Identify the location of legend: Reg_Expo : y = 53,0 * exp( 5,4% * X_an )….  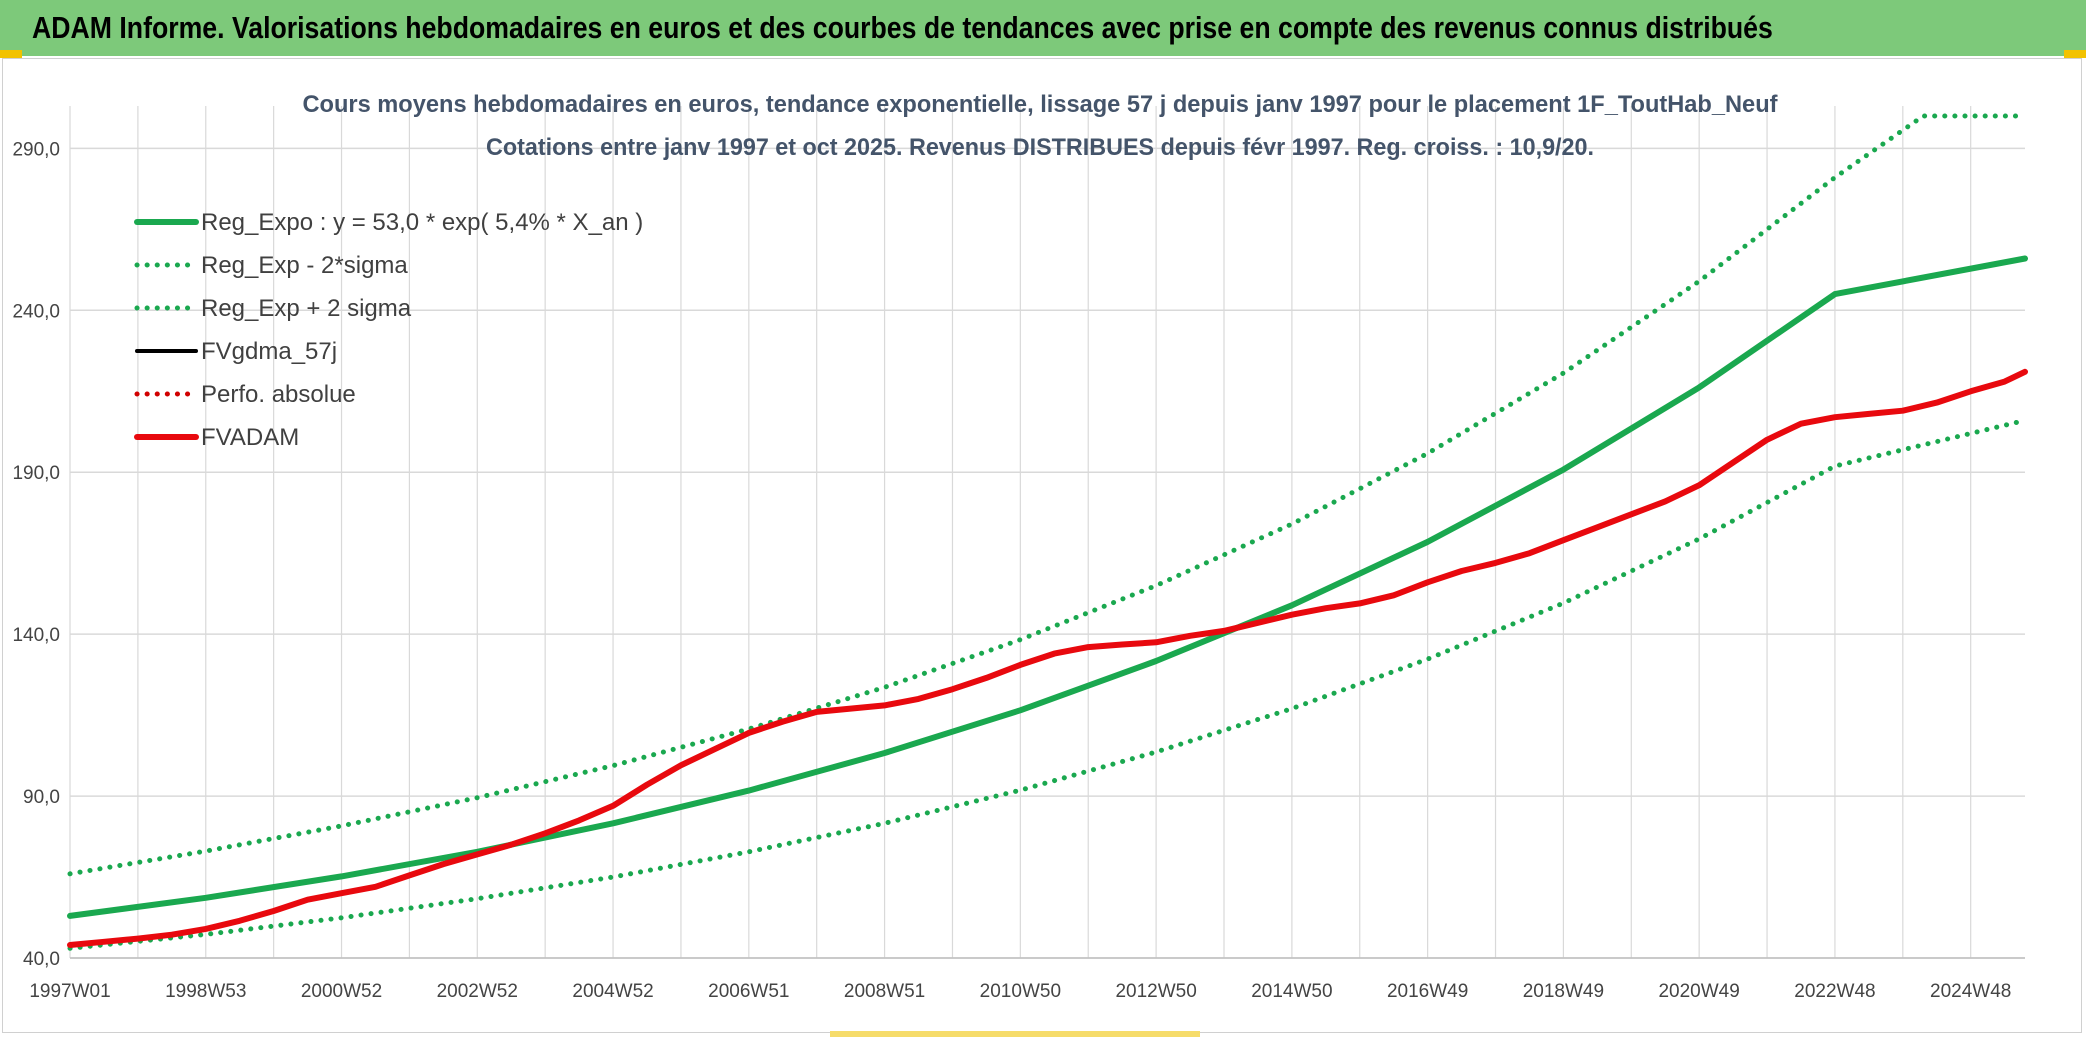
(388, 330).